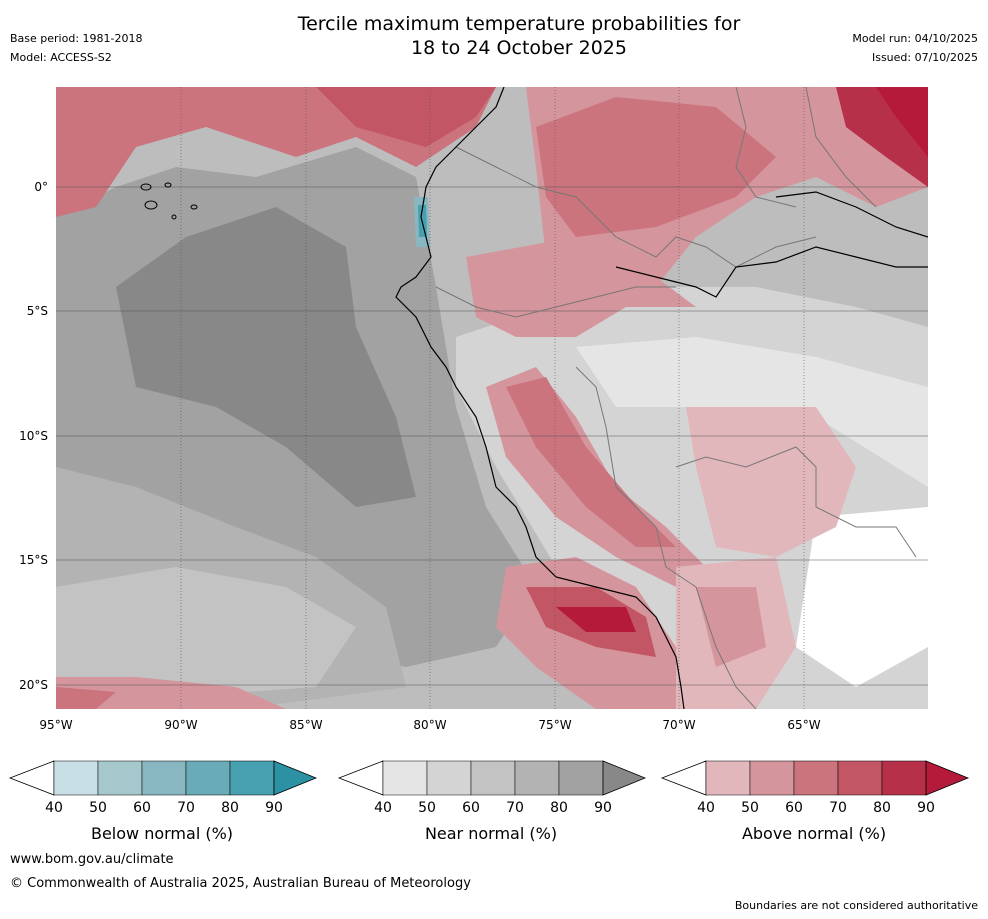 This screenshot has height=919, width=988. Describe the element at coordinates (804, 725) in the screenshot. I see `lon-label-65w: 65°W` at that location.